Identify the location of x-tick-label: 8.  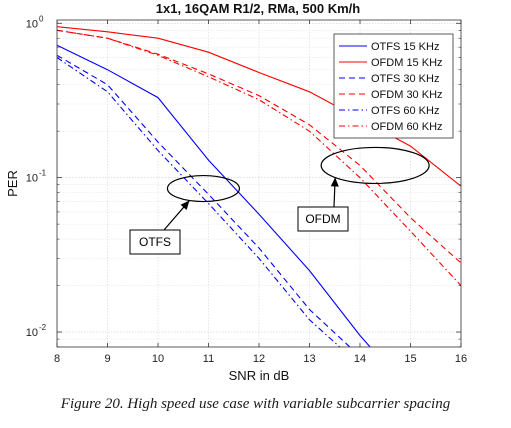
(57, 359).